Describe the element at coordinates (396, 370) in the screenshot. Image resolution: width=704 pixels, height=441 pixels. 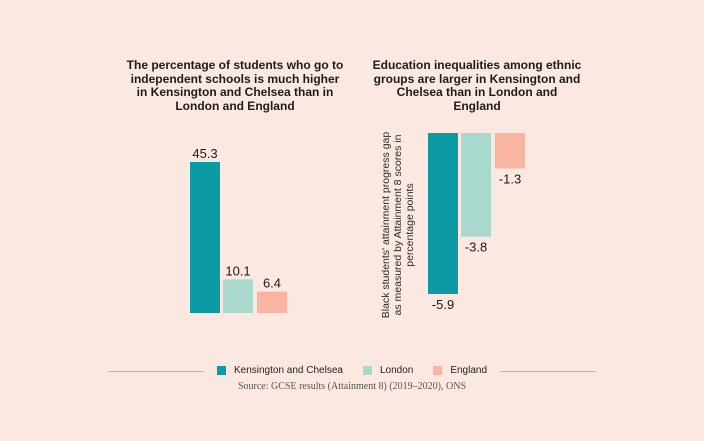
I see `legend-label-london: London` at that location.